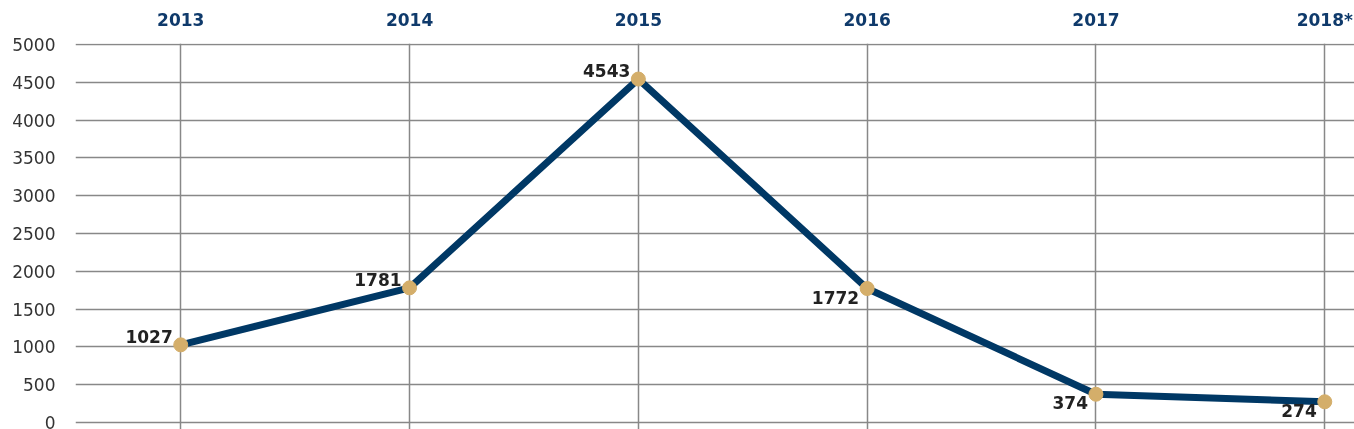 The image size is (1354, 429). I want to click on data-label: 1781, so click(378, 279).